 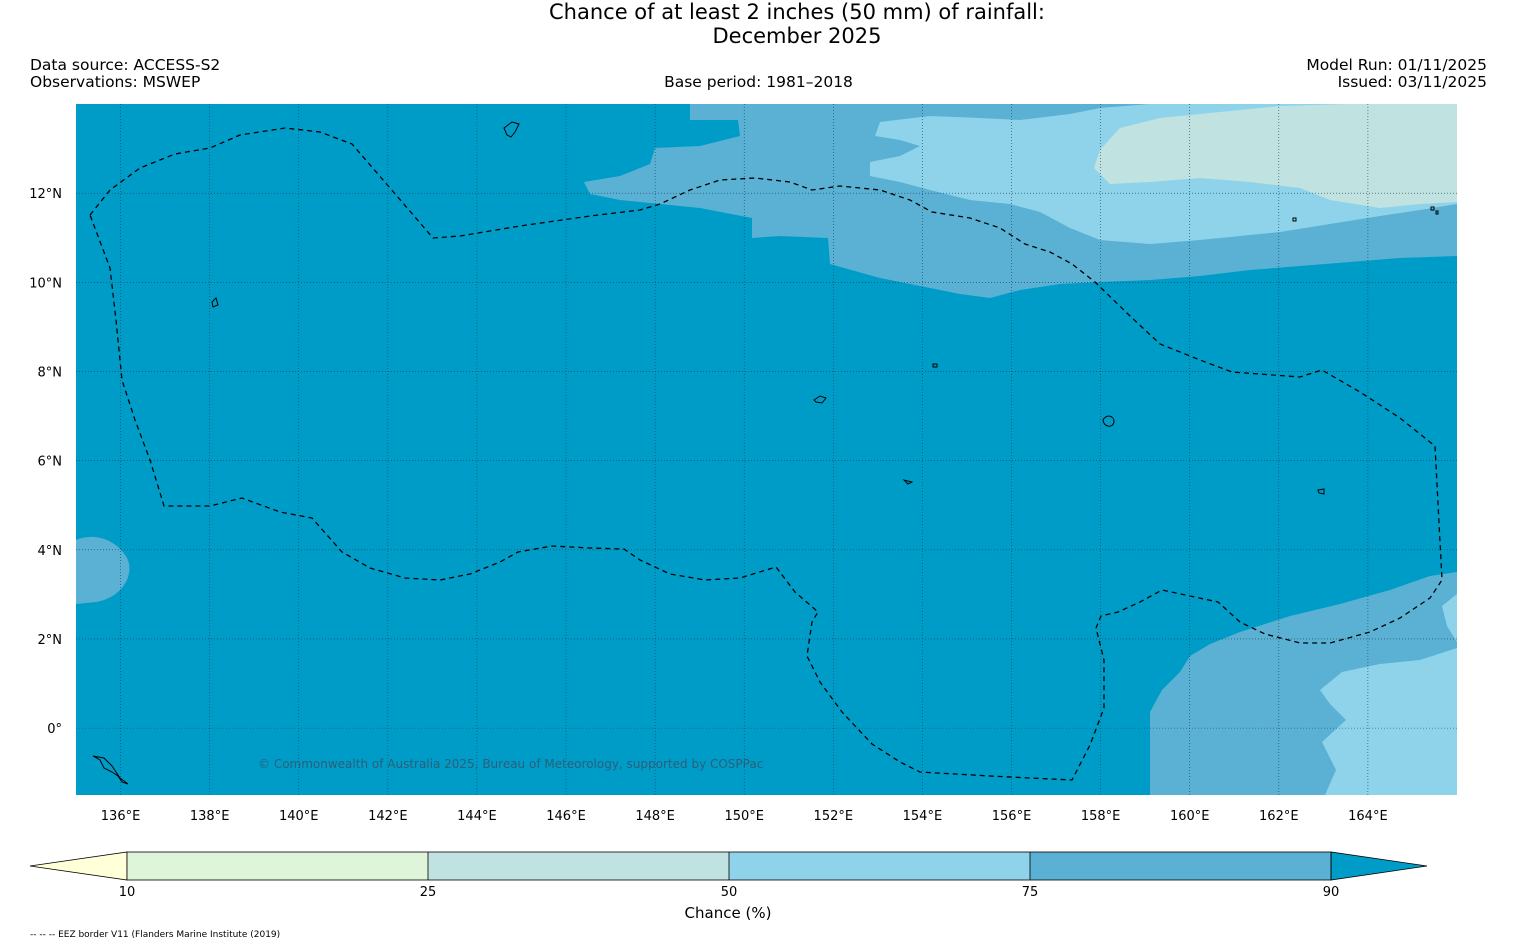 What do you see at coordinates (50, 551) in the screenshot?
I see `lat-tick-label: 4°N` at bounding box center [50, 551].